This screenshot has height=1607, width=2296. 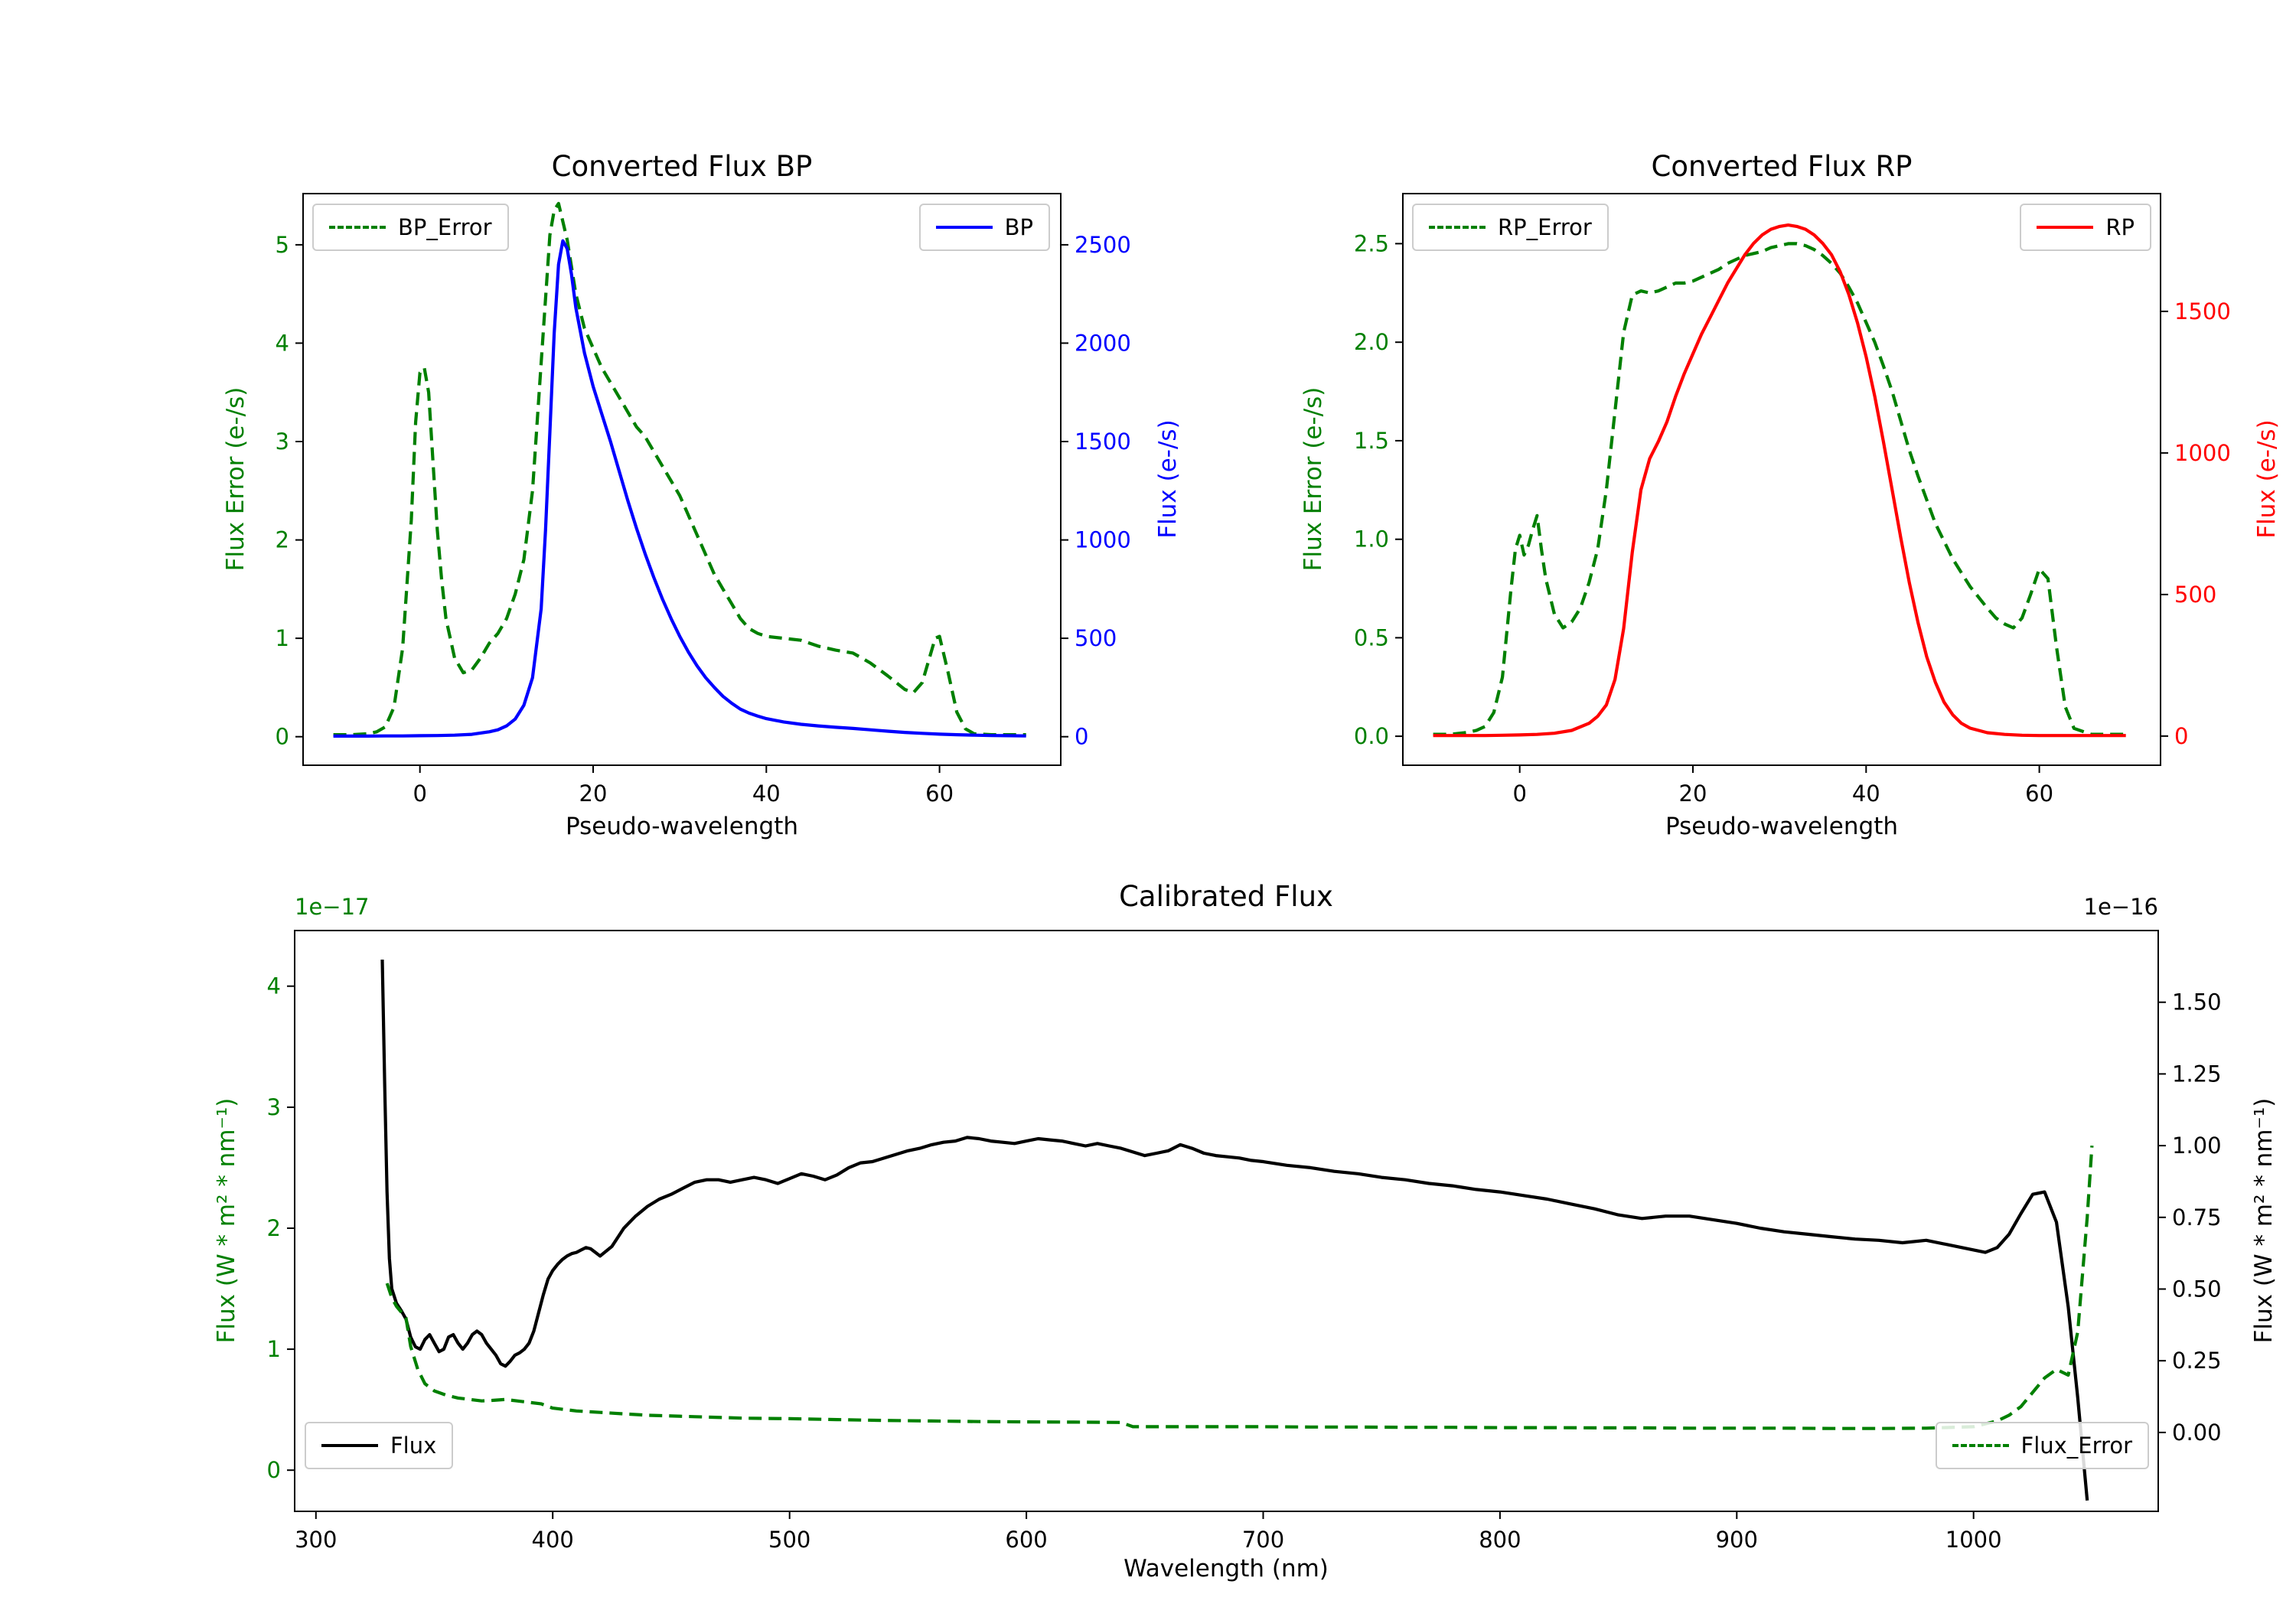 What do you see at coordinates (1103, 343) in the screenshot?
I see `y-right-tick-label: 2000` at bounding box center [1103, 343].